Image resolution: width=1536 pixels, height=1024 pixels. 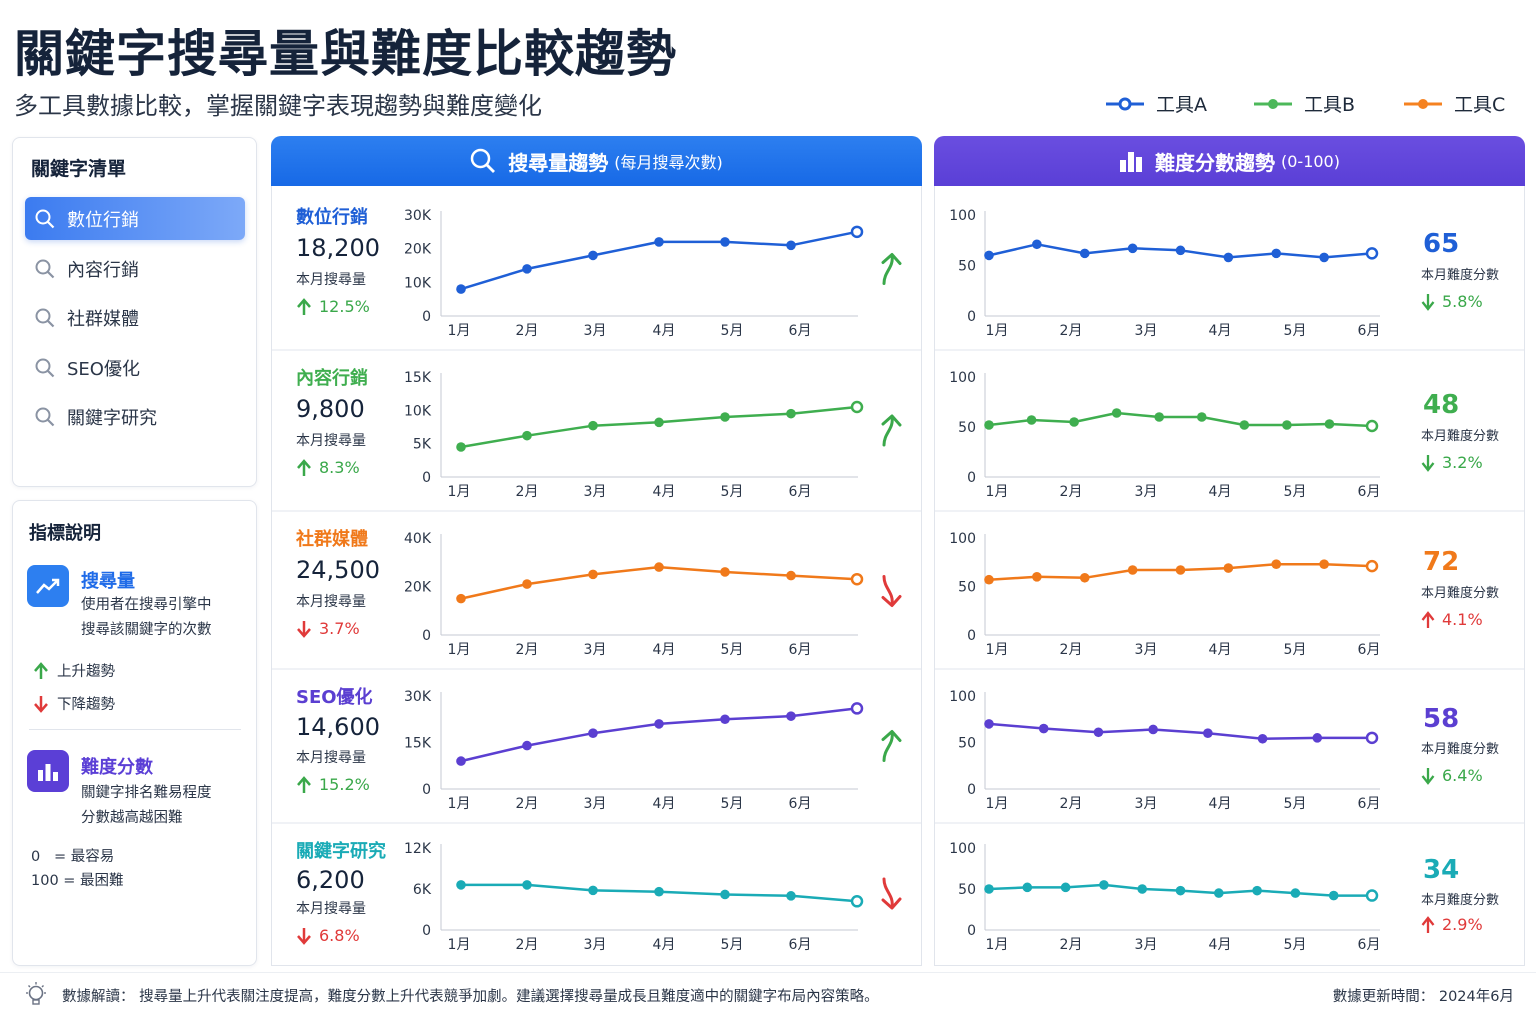 I want to click on difficulty-metric-desc-1: 關鍵字排名難易程度, so click(x=146, y=793).